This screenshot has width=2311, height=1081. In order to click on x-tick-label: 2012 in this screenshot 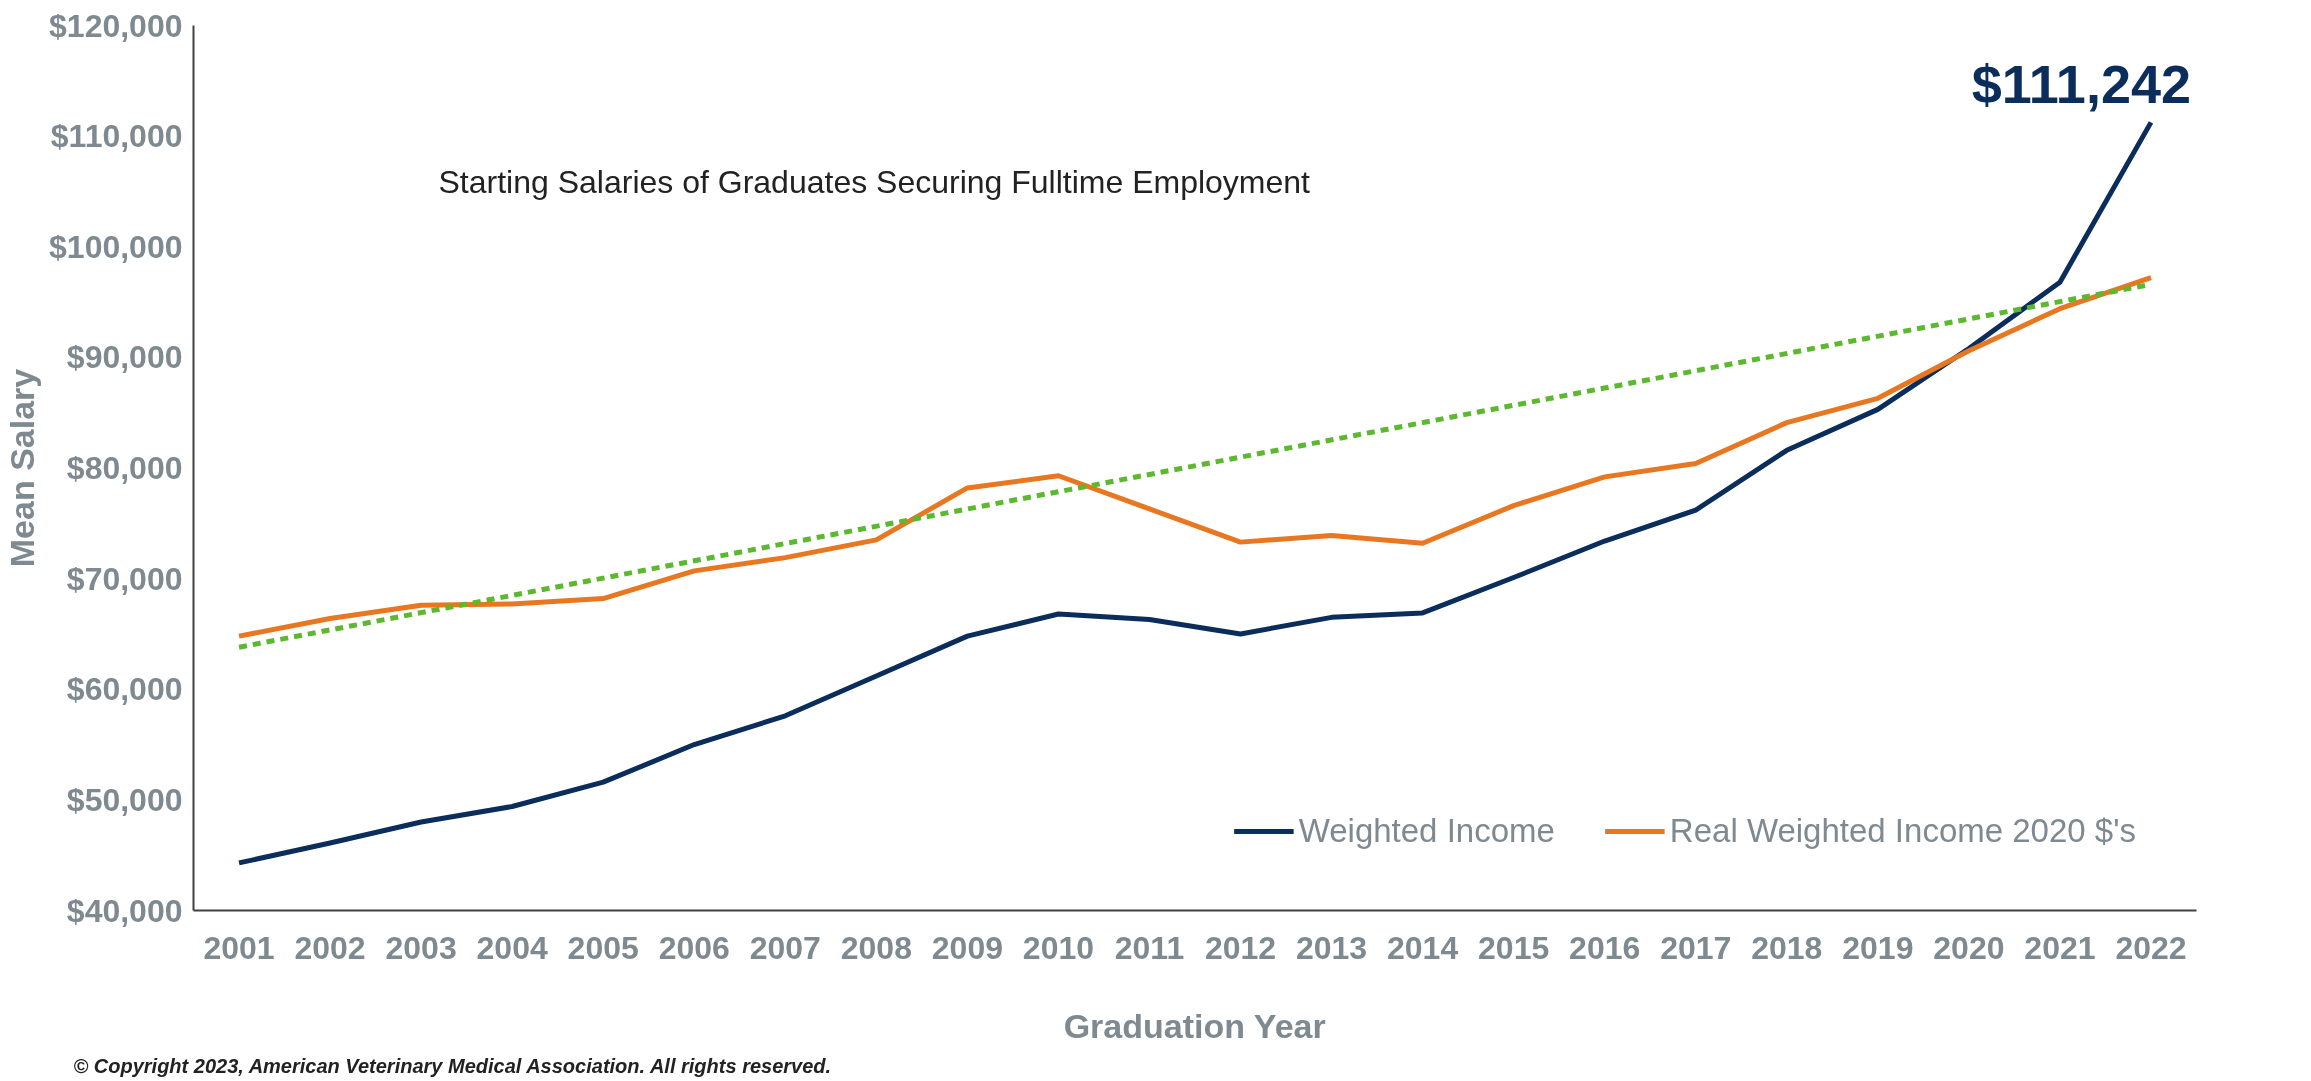, I will do `click(1240, 947)`.